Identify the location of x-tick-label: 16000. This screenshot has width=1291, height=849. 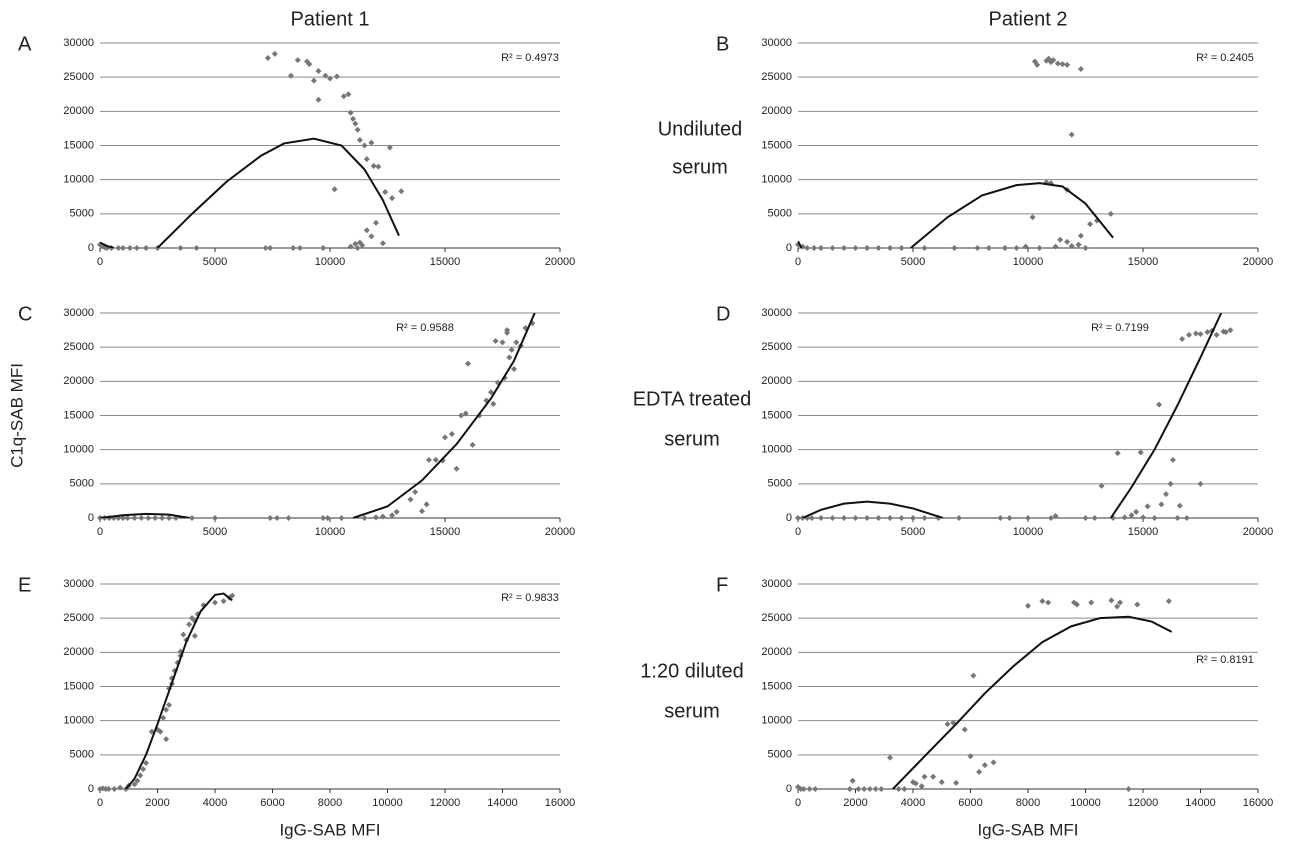
(1258, 803).